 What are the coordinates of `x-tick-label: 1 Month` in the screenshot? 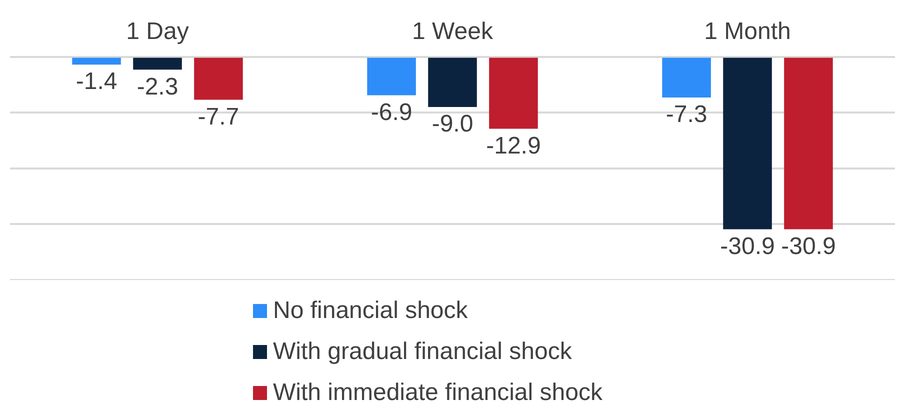 It's located at (747, 32).